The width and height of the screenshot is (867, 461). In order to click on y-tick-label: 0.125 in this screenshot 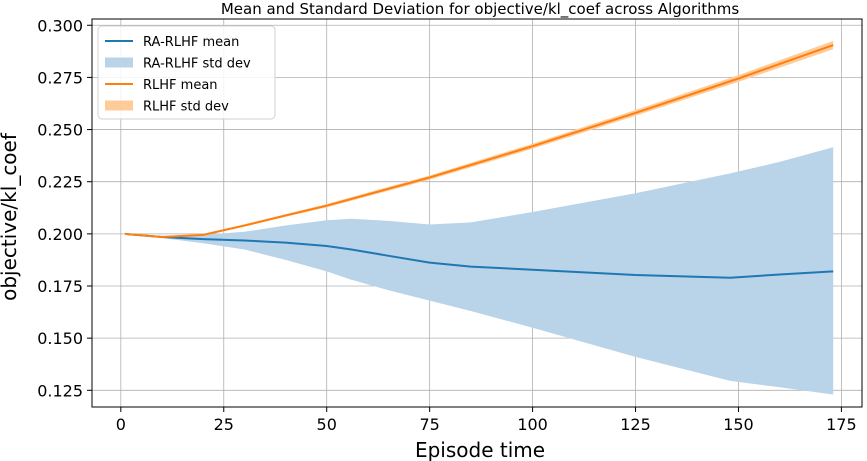, I will do `click(60, 390)`.